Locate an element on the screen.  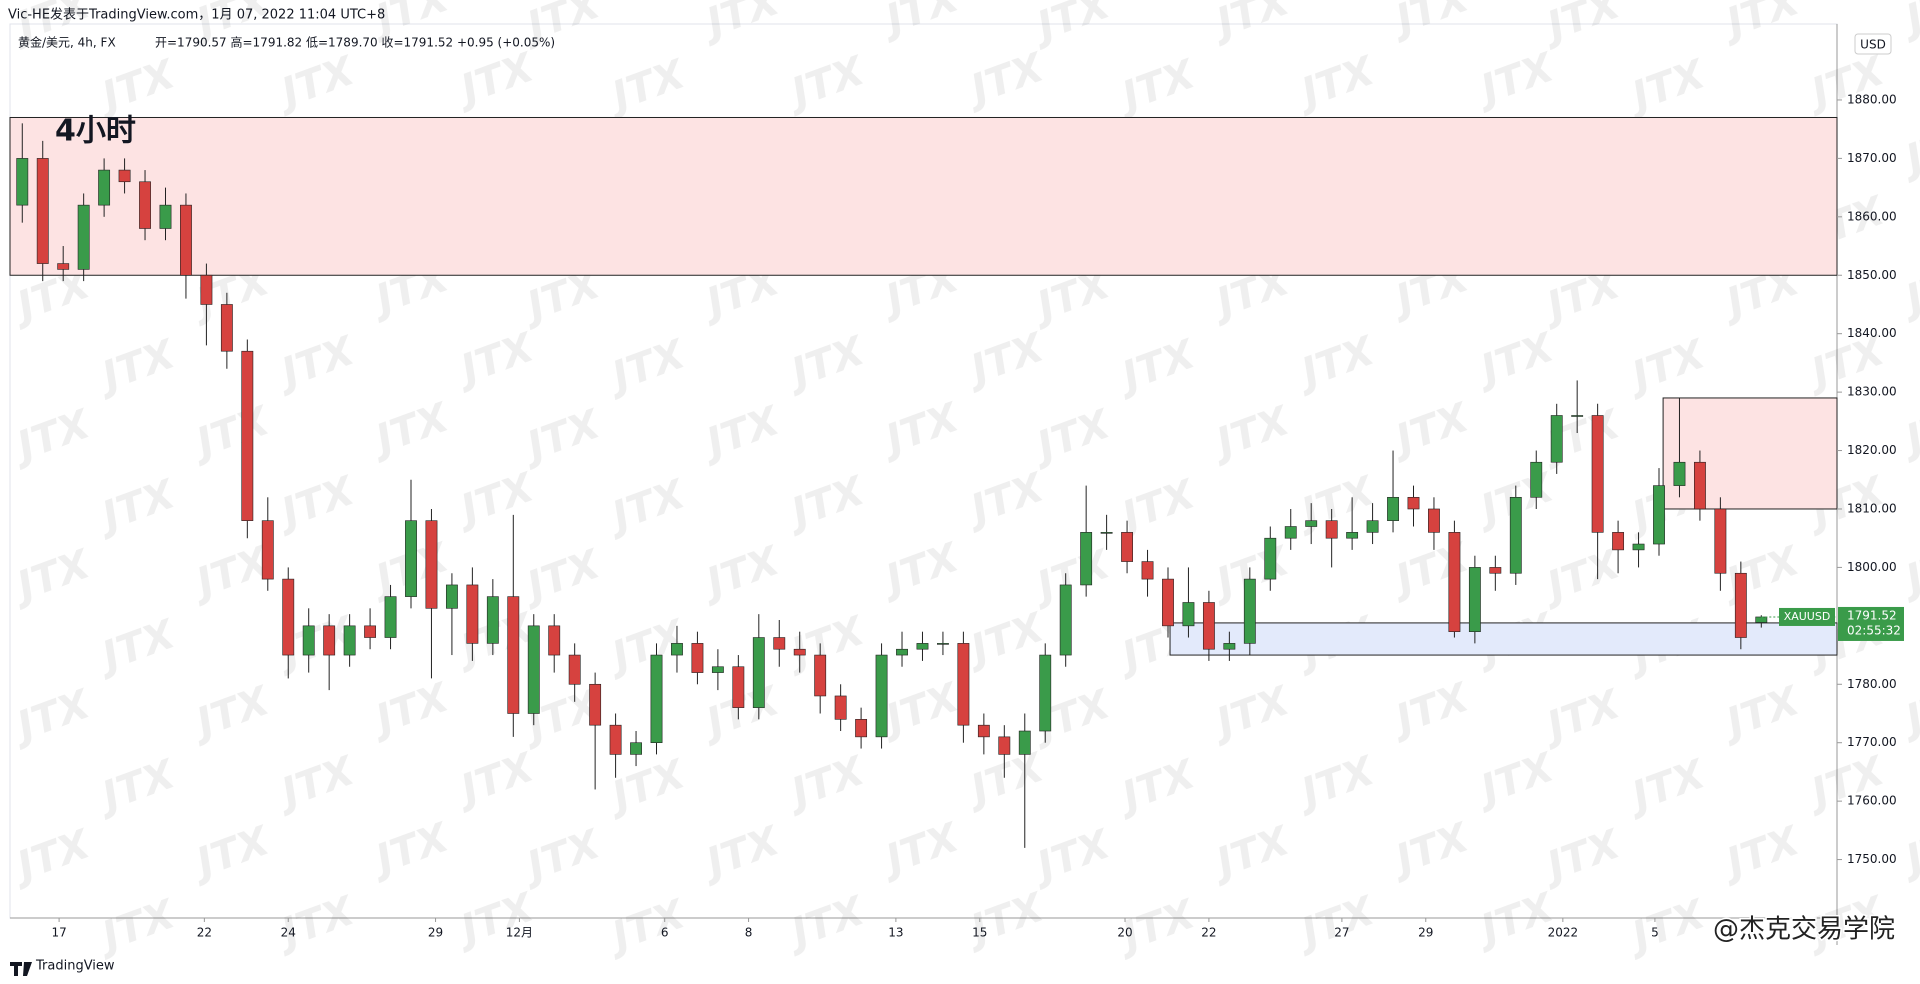
countdown: 02:55:32 is located at coordinates (1874, 630).